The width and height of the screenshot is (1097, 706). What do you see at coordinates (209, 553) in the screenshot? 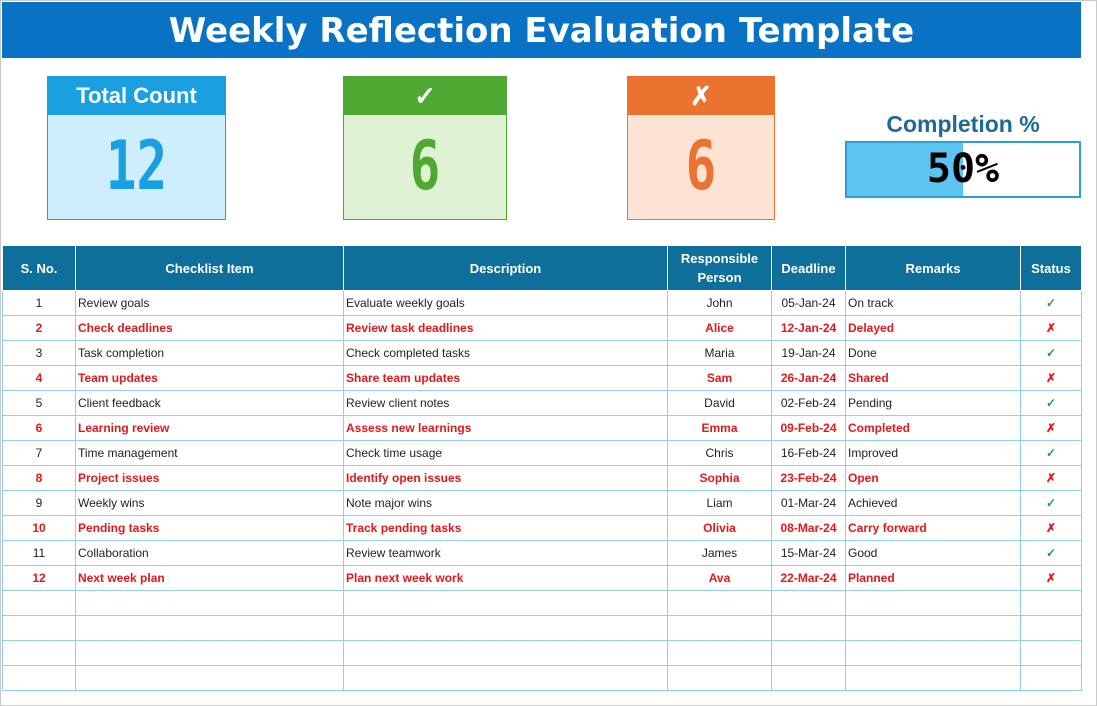
I see `checklist-item-cell: Collaboration` at bounding box center [209, 553].